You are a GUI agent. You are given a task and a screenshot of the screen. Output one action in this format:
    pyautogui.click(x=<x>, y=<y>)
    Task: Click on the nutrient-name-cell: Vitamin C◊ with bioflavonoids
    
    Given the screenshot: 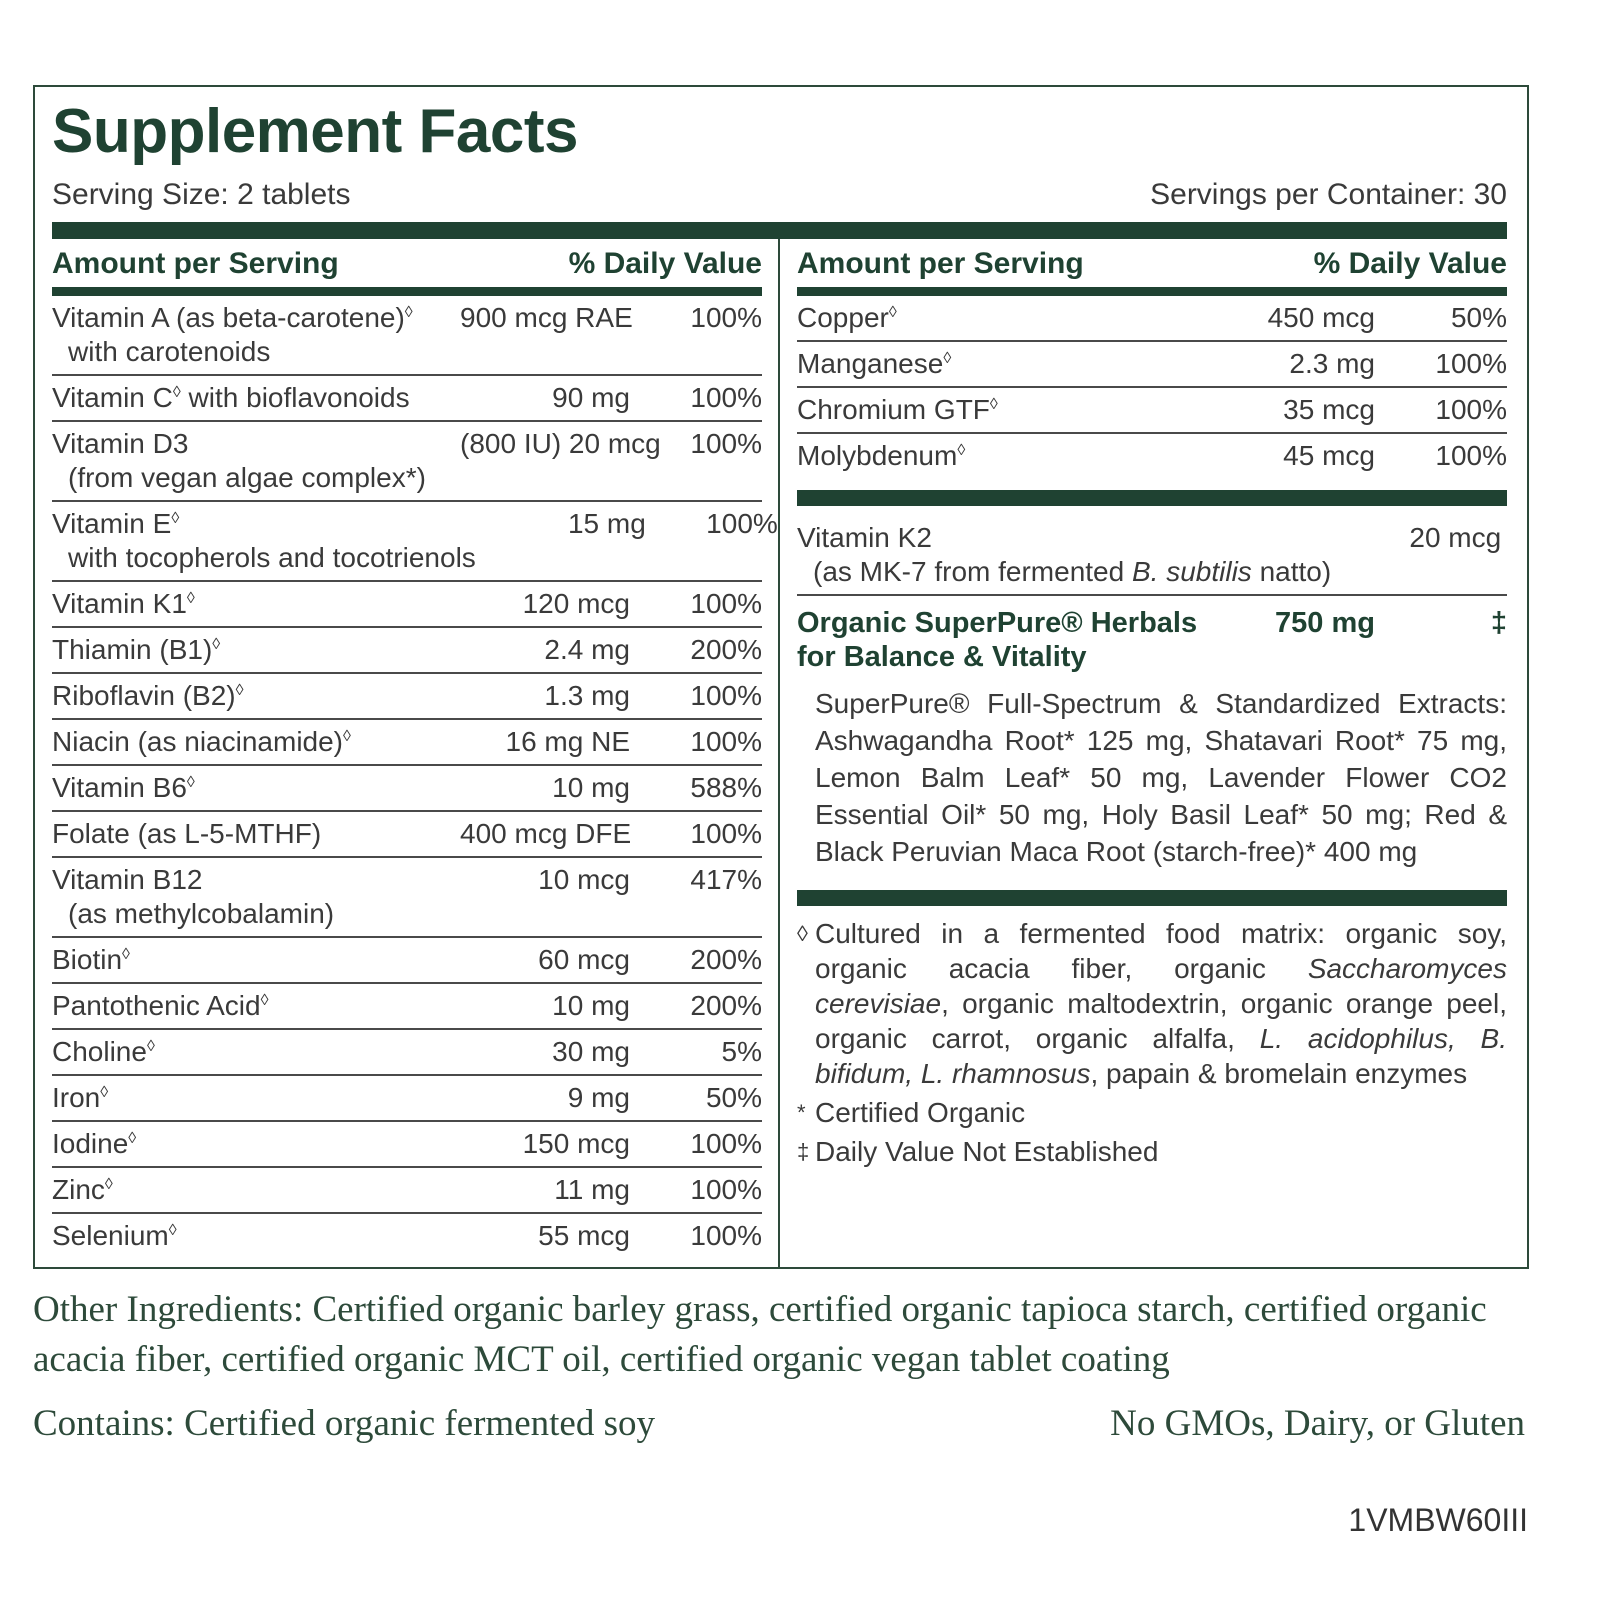 What is the action you would take?
    pyautogui.click(x=256, y=398)
    